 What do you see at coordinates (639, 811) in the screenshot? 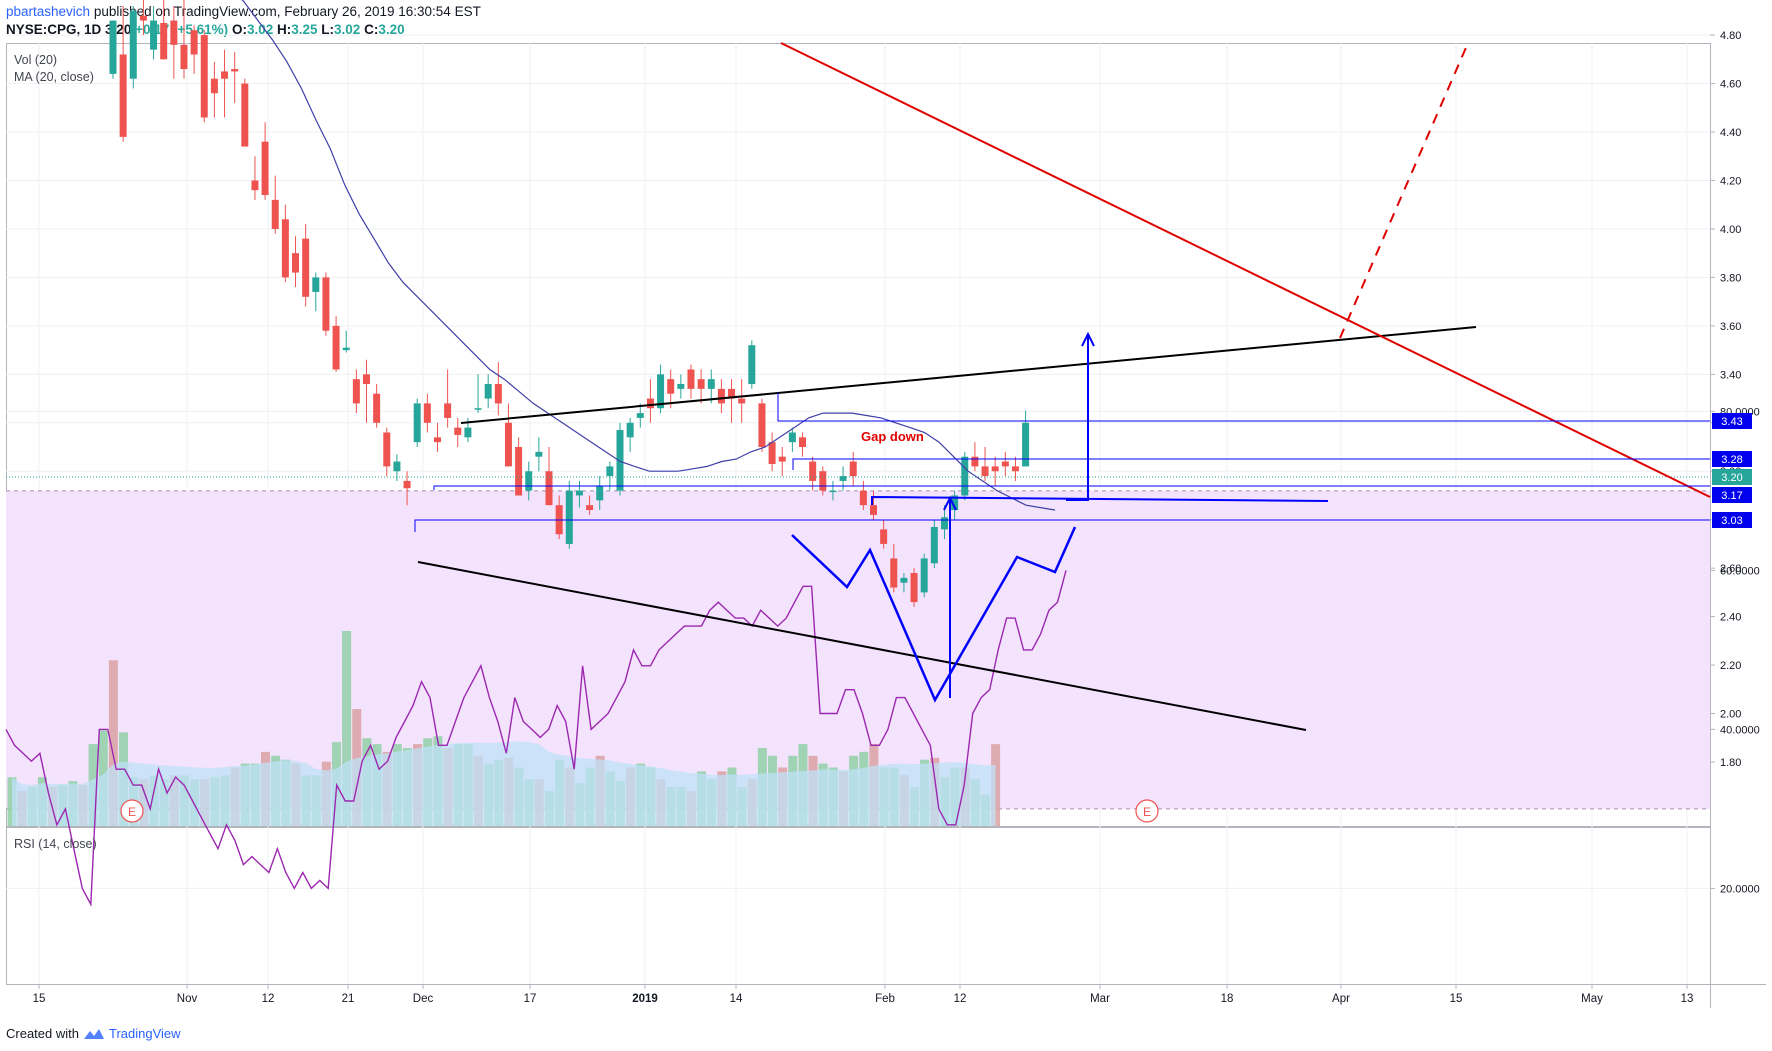
I see `earnings-markers: E E` at bounding box center [639, 811].